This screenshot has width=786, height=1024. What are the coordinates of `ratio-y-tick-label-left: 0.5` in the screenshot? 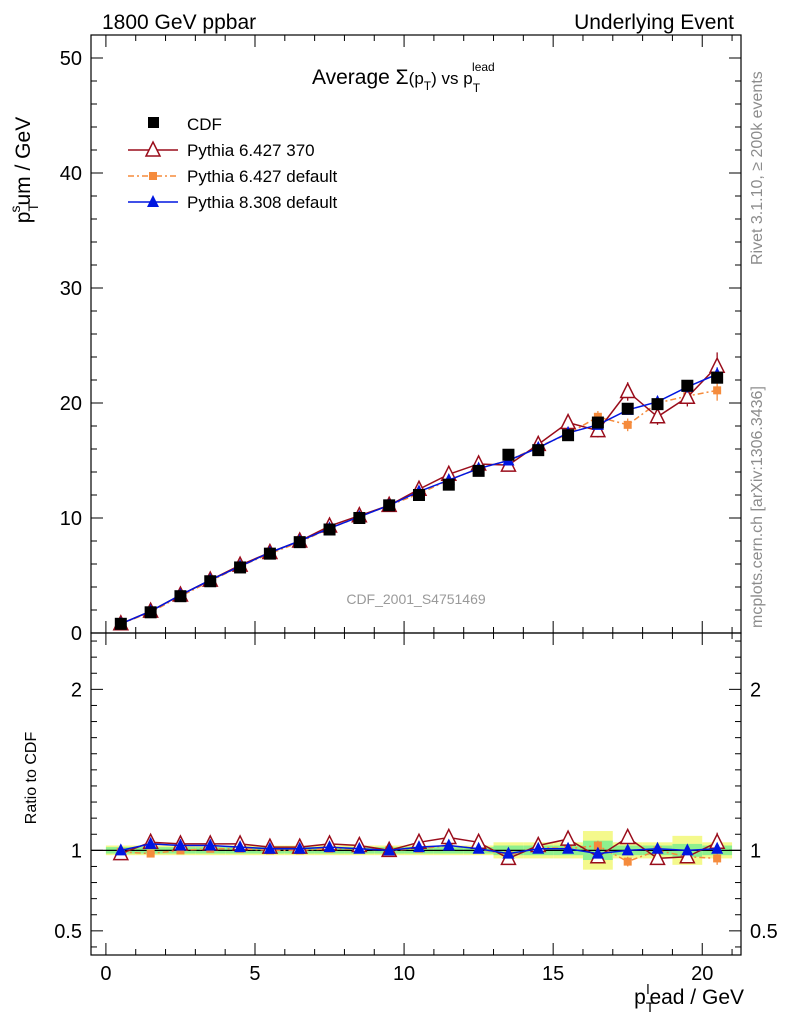 It's located at (68, 932).